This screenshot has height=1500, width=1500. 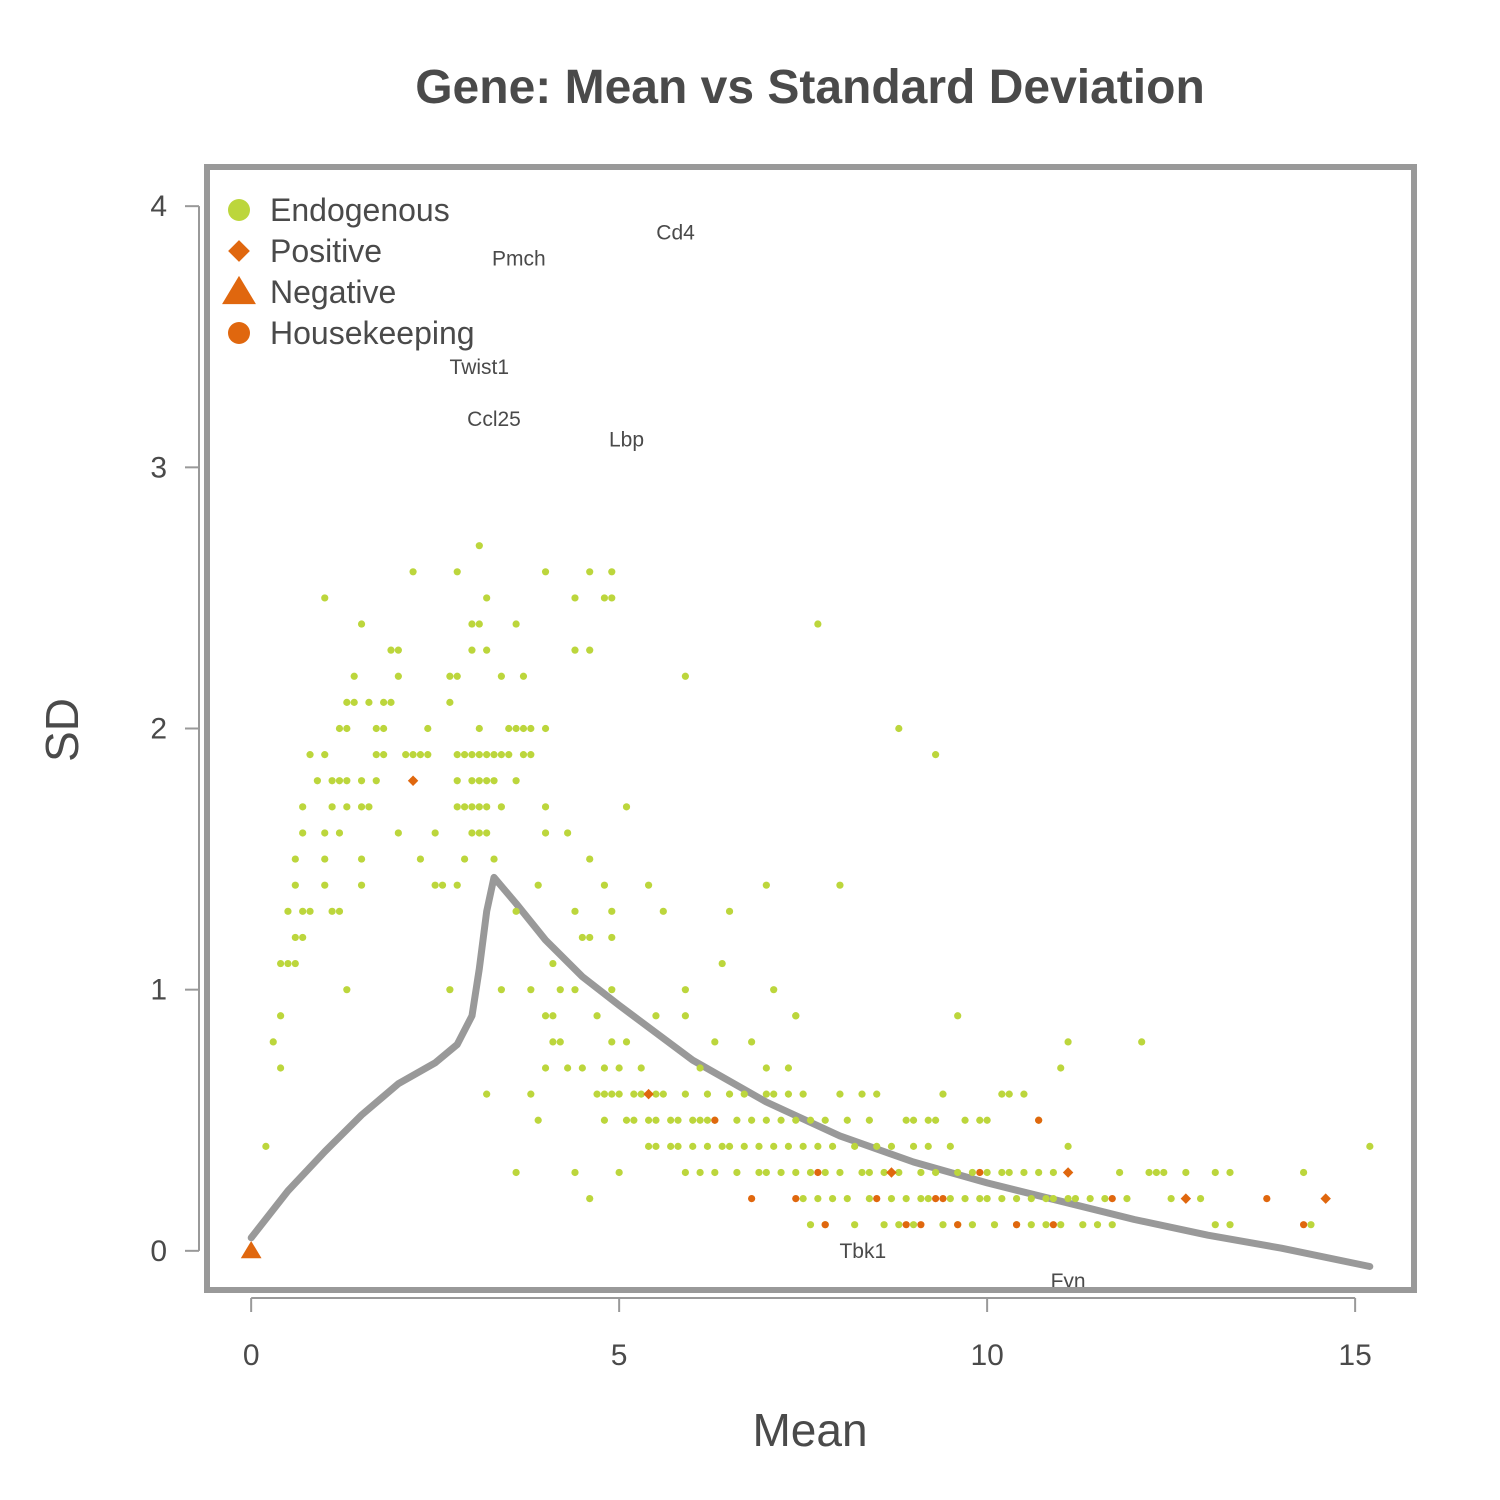 I want to click on y-tick-label: 1, so click(x=158, y=990).